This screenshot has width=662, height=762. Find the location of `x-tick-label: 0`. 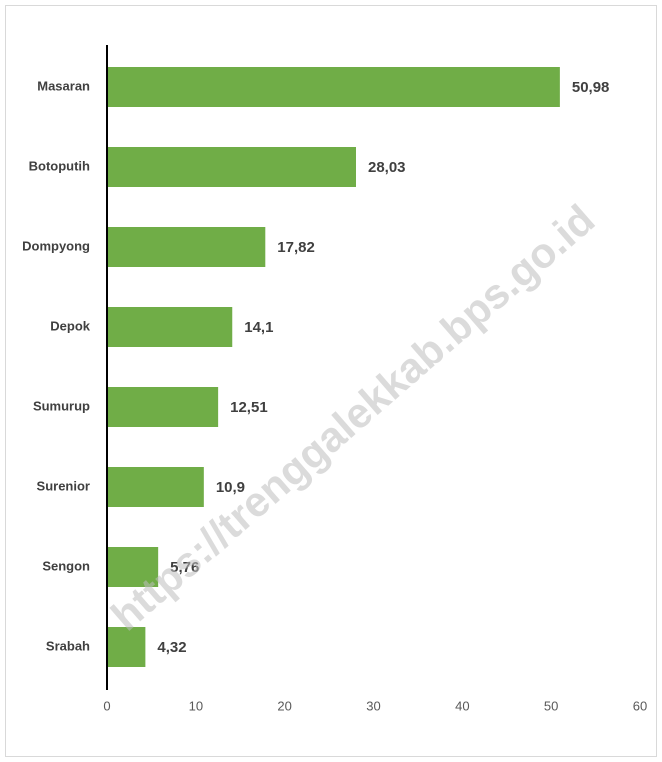

x-tick-label: 0 is located at coordinates (106, 705).